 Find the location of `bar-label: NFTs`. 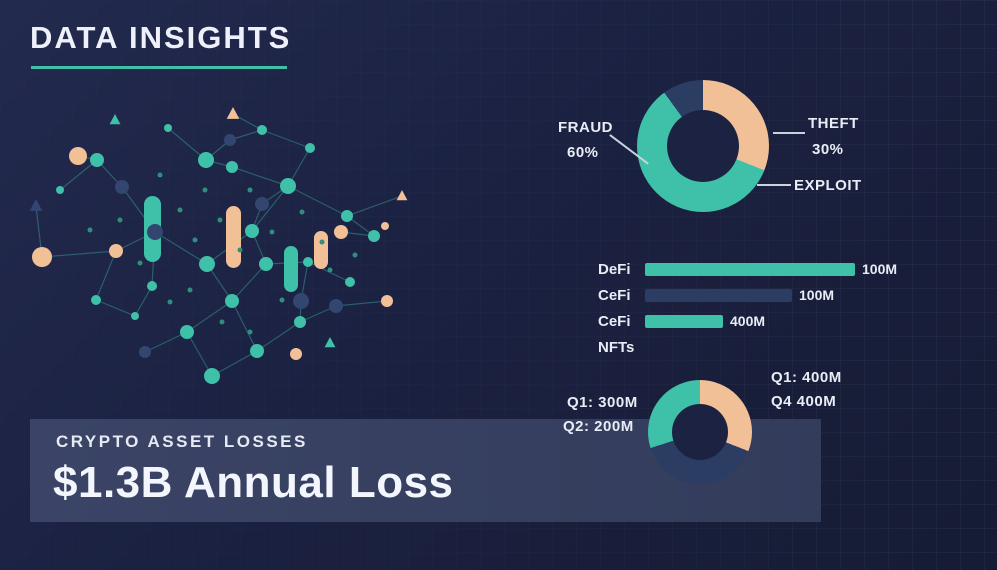

bar-label: NFTs is located at coordinates (616, 347).